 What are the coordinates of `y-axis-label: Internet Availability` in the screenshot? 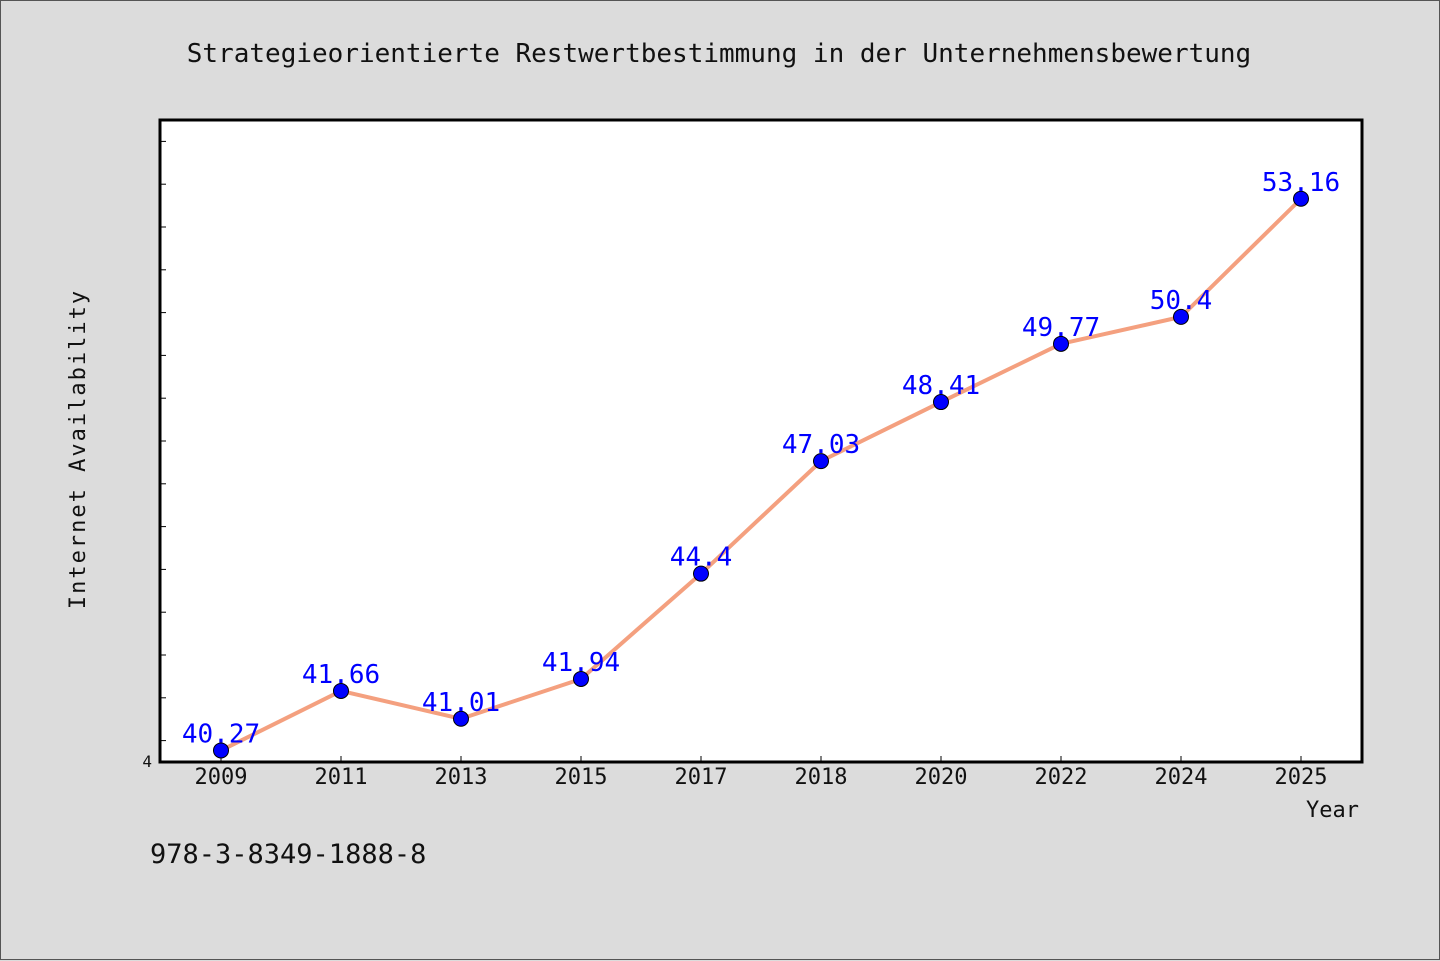 It's located at (78, 449).